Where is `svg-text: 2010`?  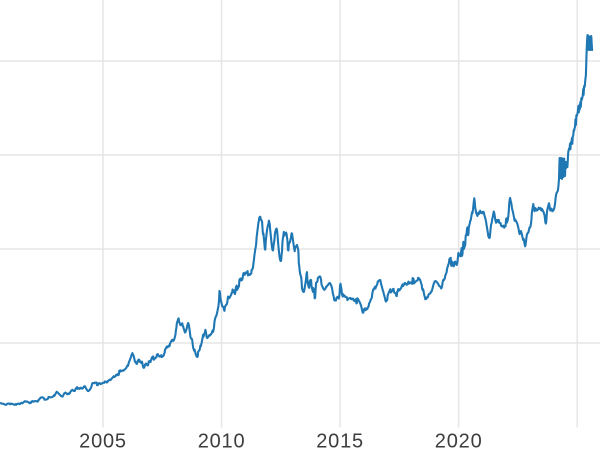
svg-text: 2010 is located at coordinates (222, 440).